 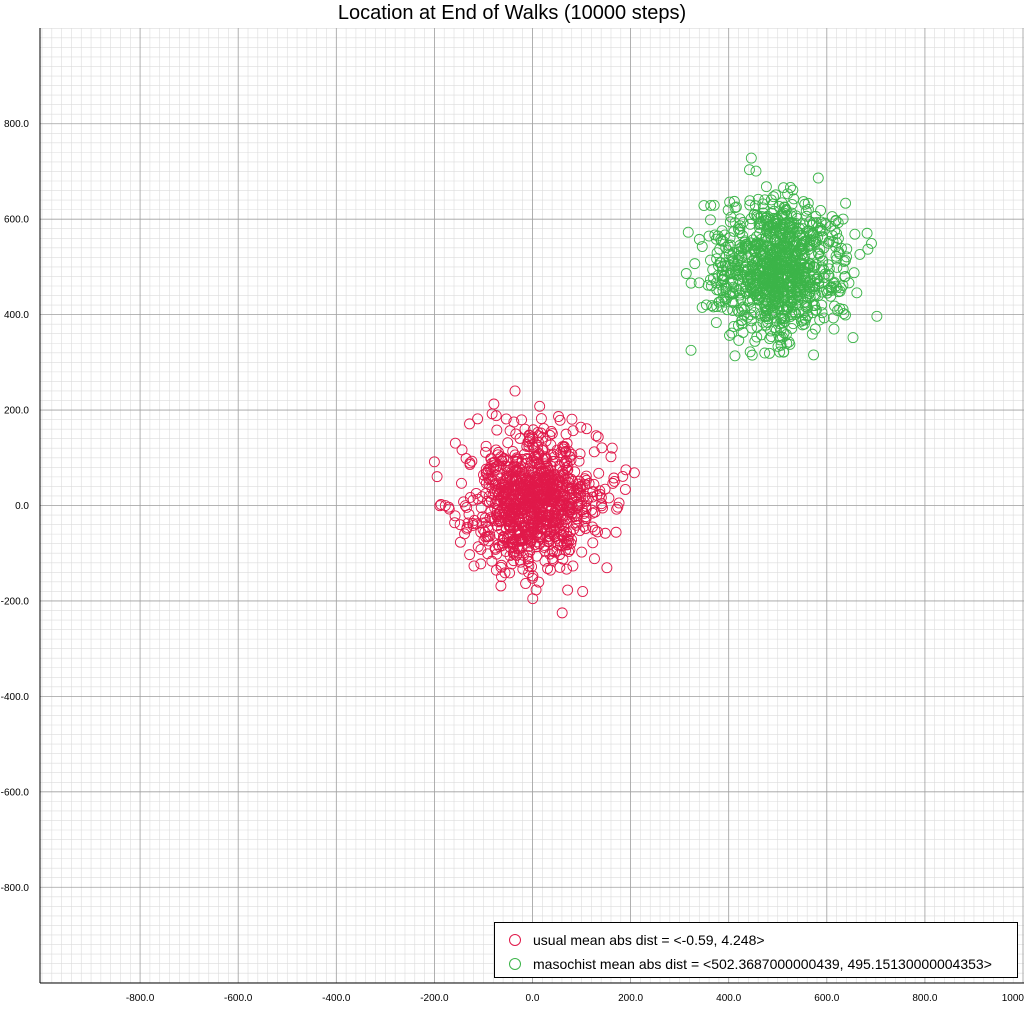 What do you see at coordinates (238, 998) in the screenshot?
I see `x-tick-label: -600.0` at bounding box center [238, 998].